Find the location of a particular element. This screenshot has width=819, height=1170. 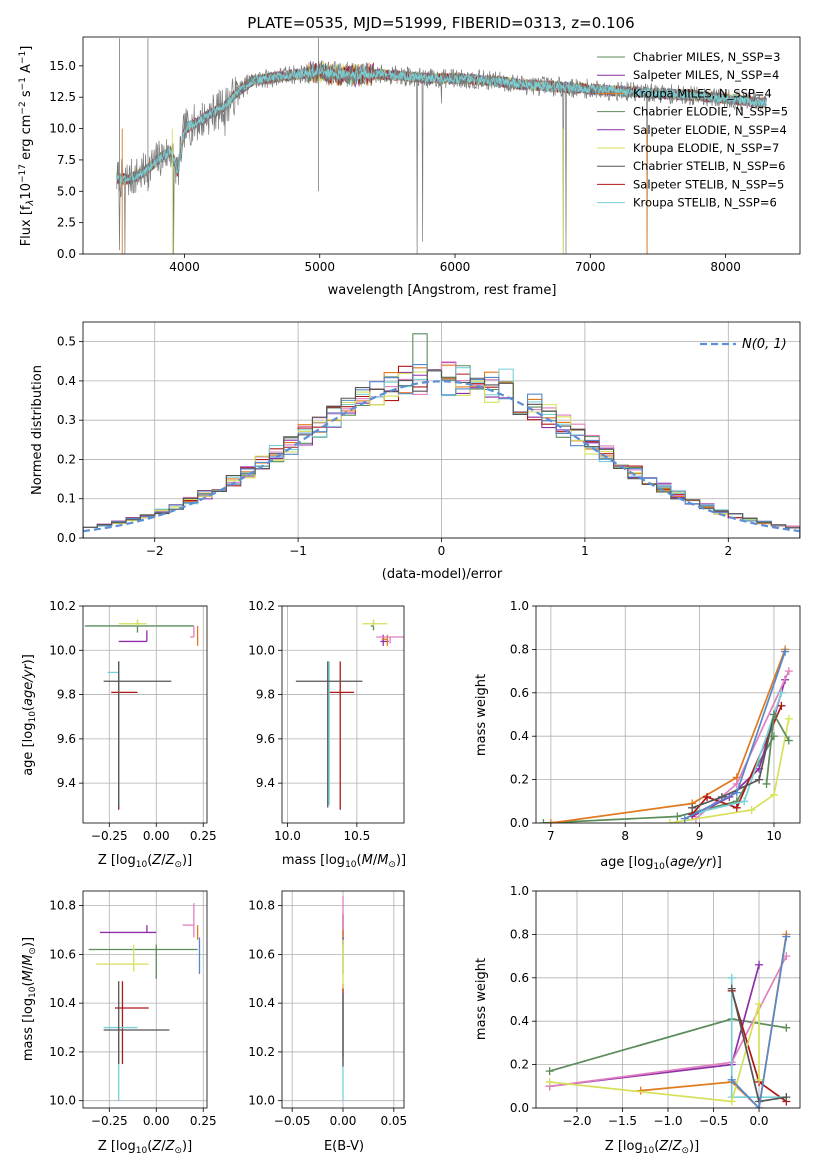

y-tick-label: 2.5 is located at coordinates (66, 223).